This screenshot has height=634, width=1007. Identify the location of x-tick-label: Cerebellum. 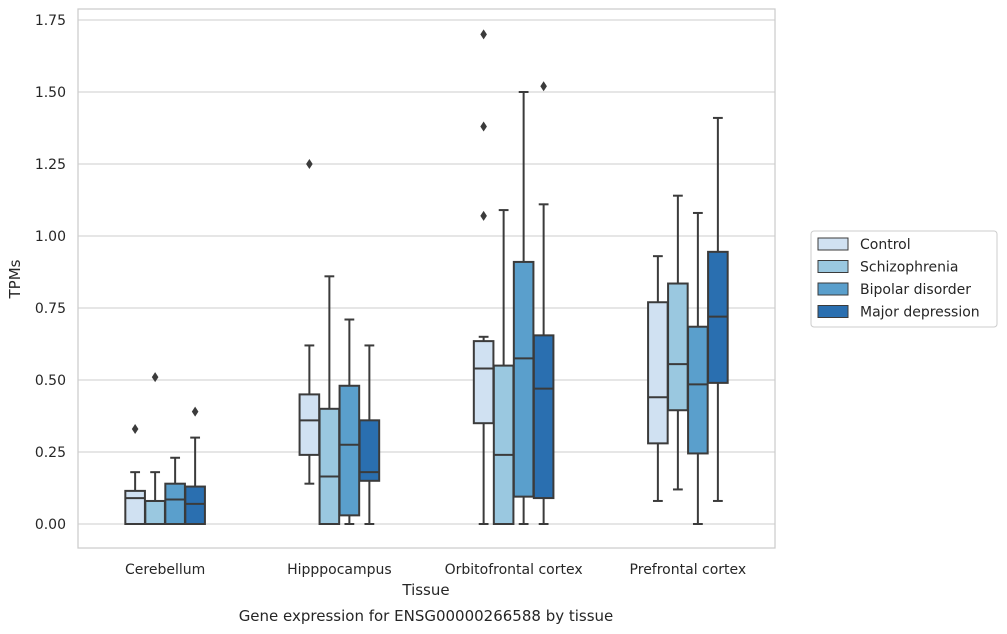
(165, 570).